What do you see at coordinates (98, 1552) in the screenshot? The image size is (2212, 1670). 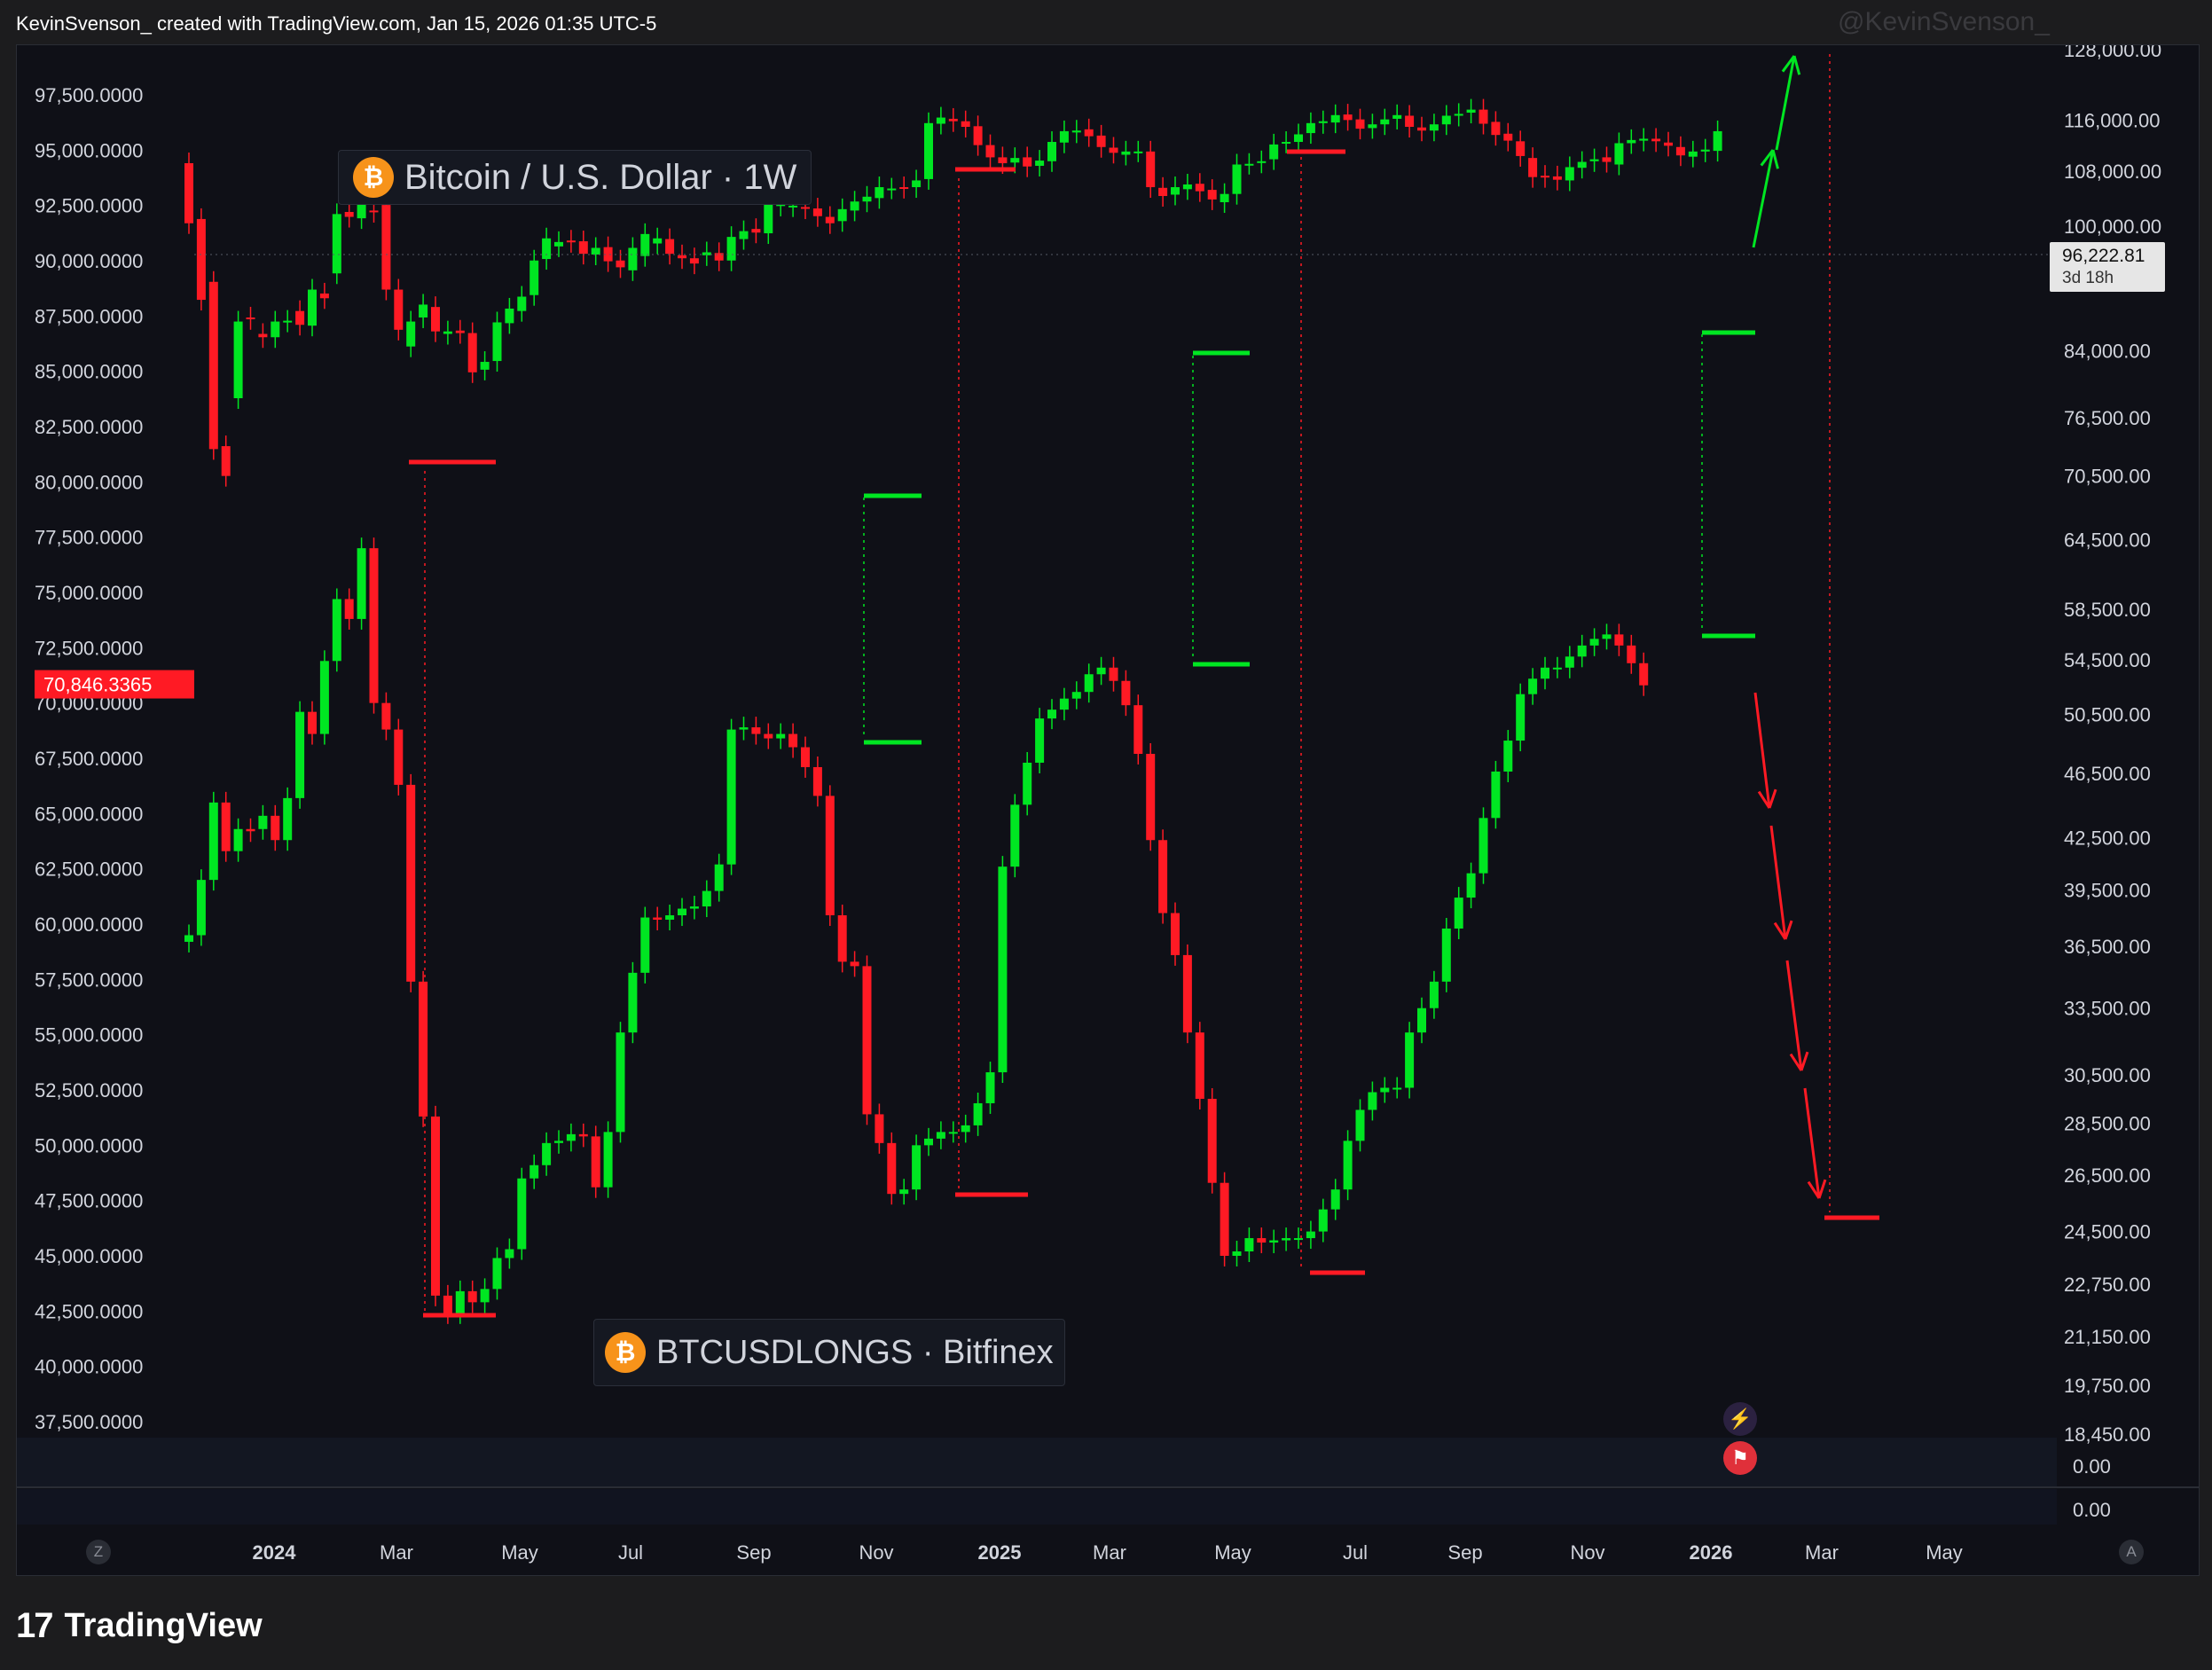 I see `zoom-toggle-button: Z` at bounding box center [98, 1552].